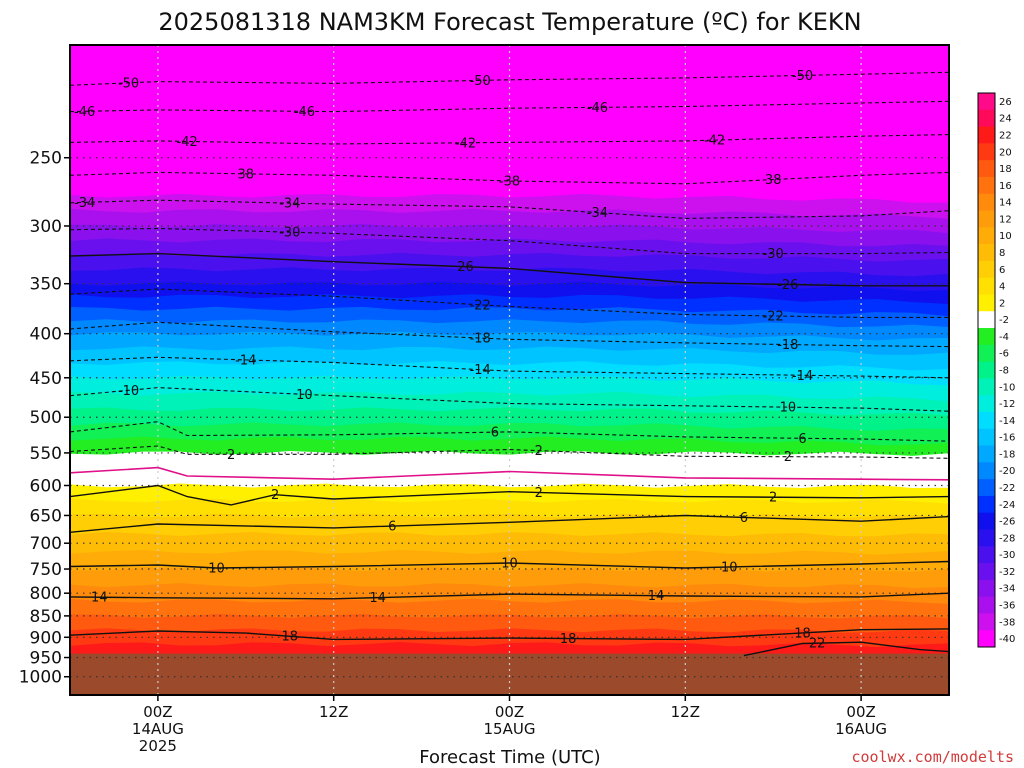 The height and width of the screenshot is (768, 1024). Describe the element at coordinates (158, 729) in the screenshot. I see `x-tick-label: 14AUG` at that location.